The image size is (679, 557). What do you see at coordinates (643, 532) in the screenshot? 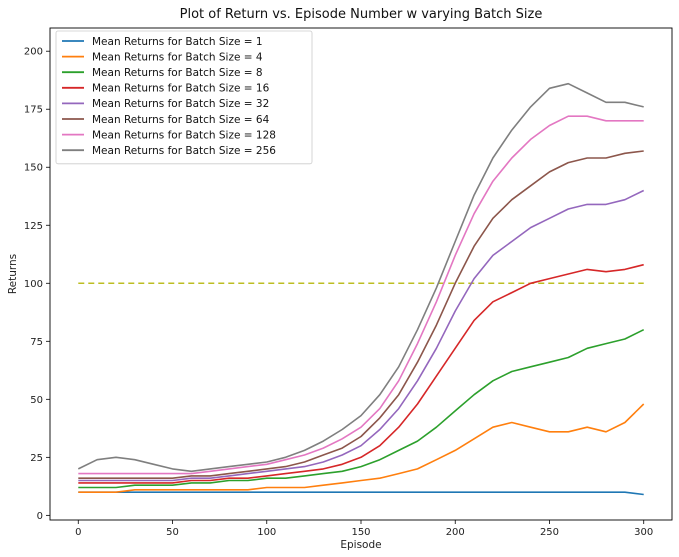
I see `x-tick-label: 300` at bounding box center [643, 532].